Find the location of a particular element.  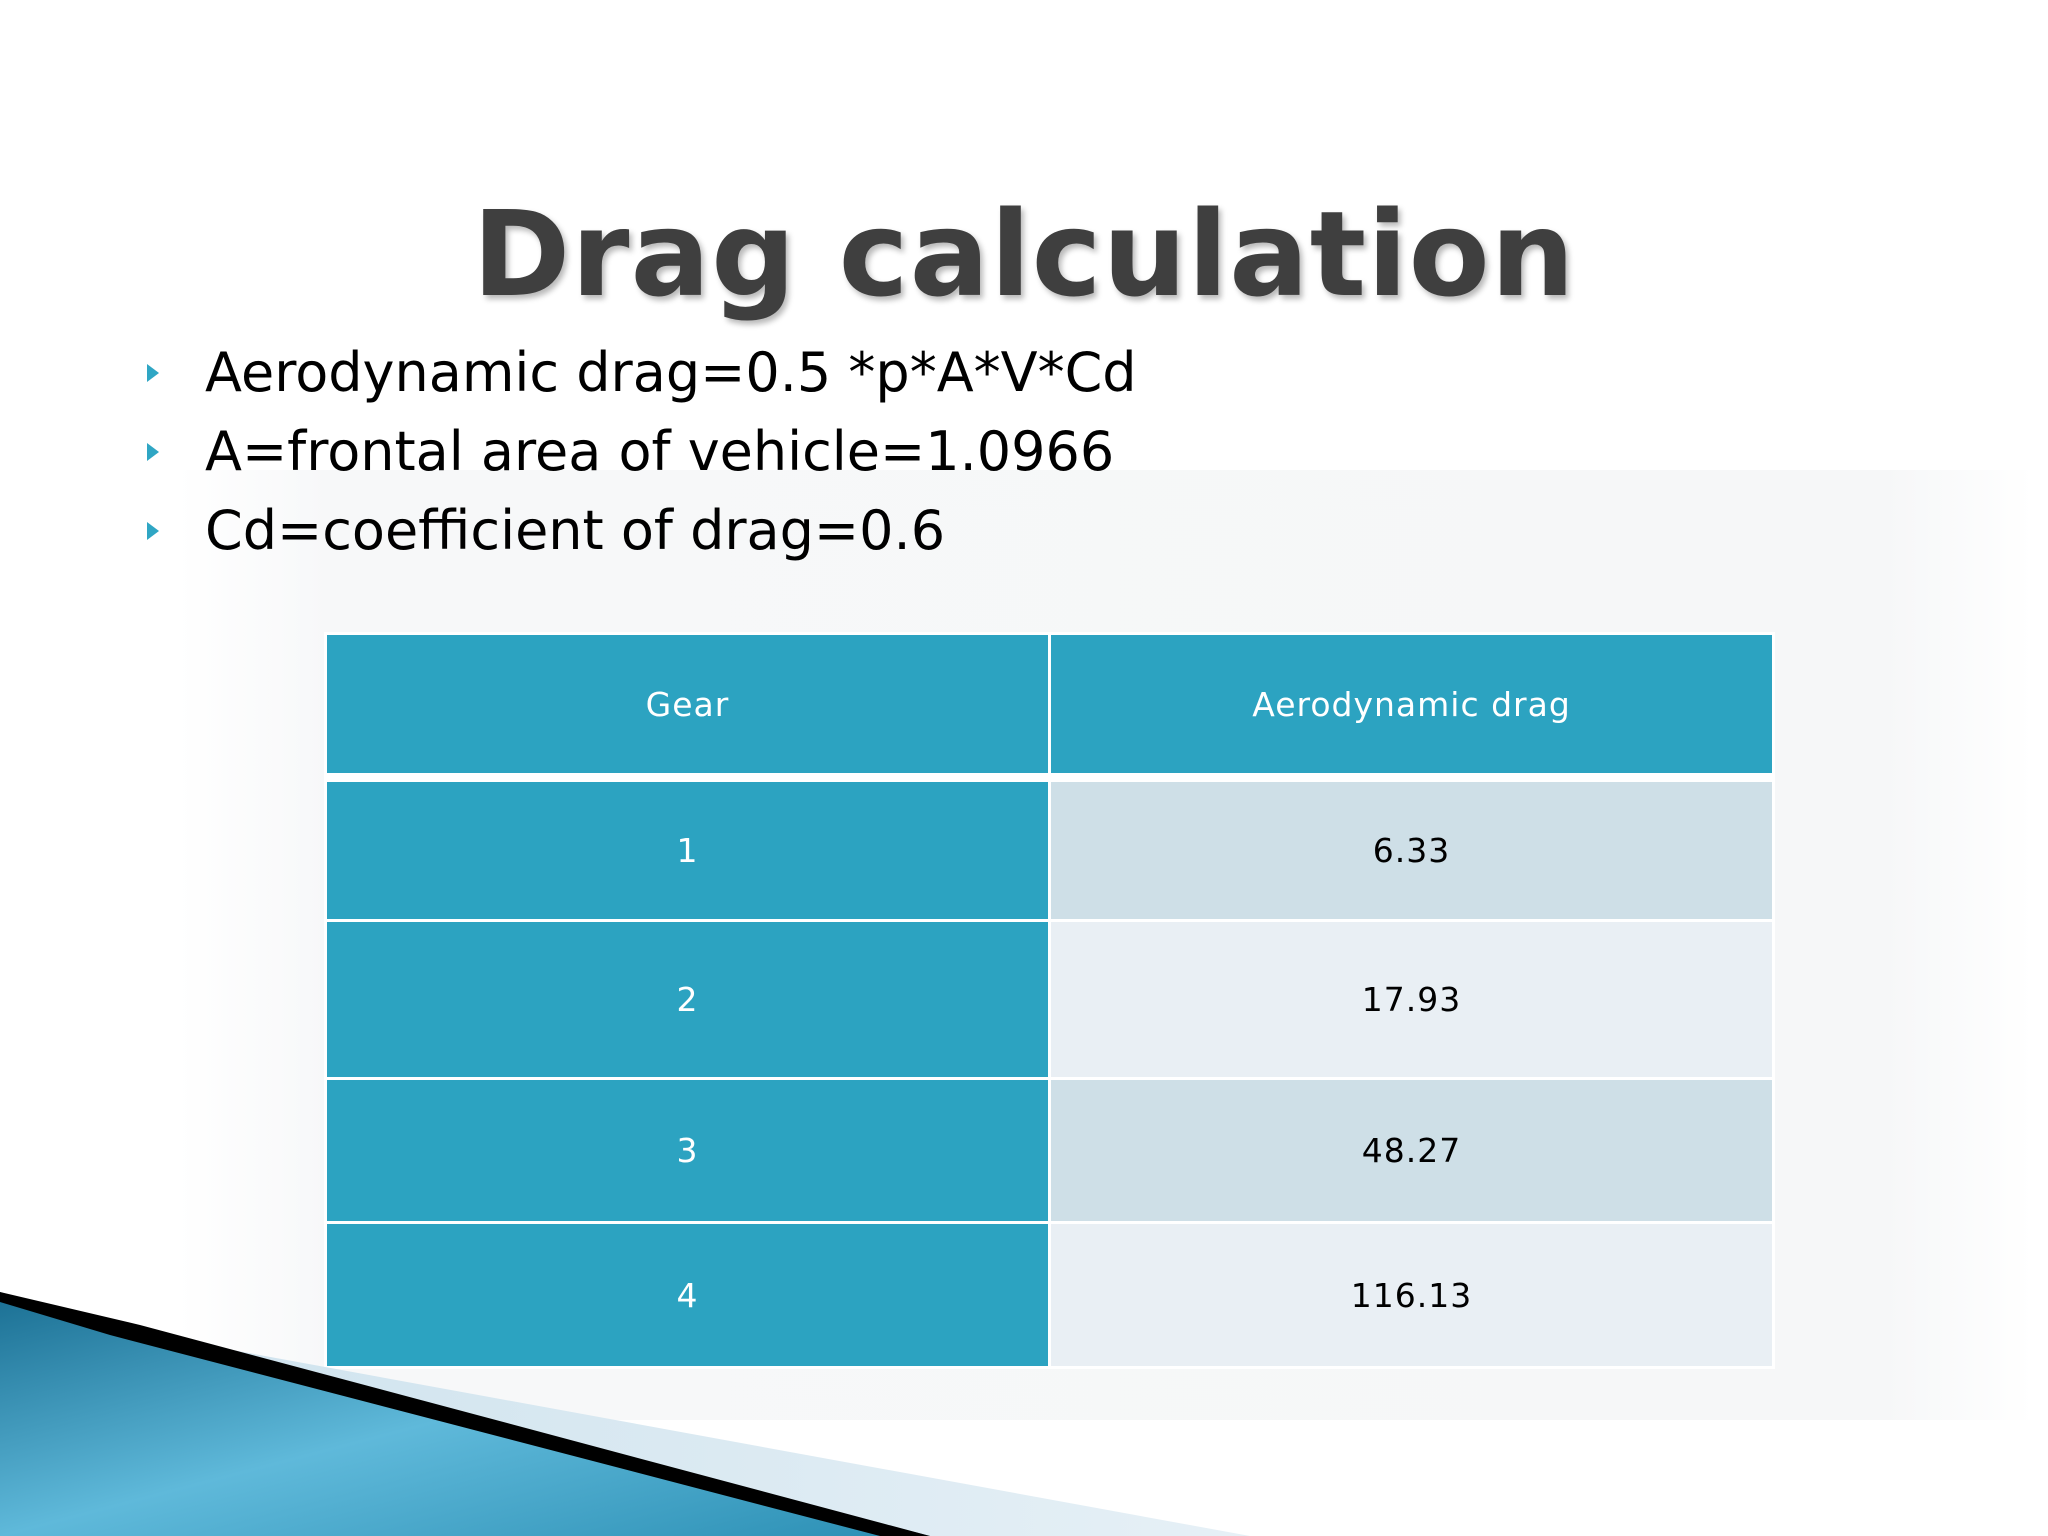

drag-cell: 17.93 is located at coordinates (1411, 999).